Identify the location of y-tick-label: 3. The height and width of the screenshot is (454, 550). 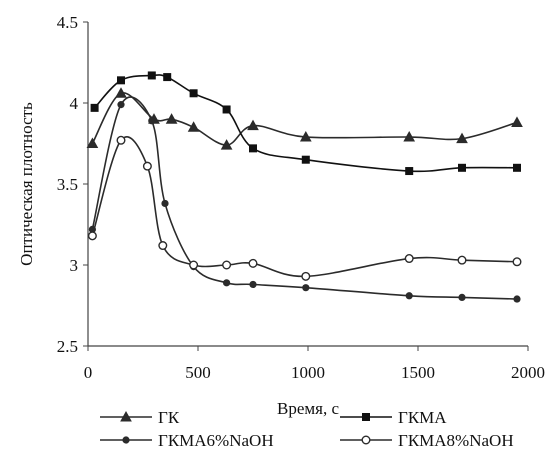
(74, 265).